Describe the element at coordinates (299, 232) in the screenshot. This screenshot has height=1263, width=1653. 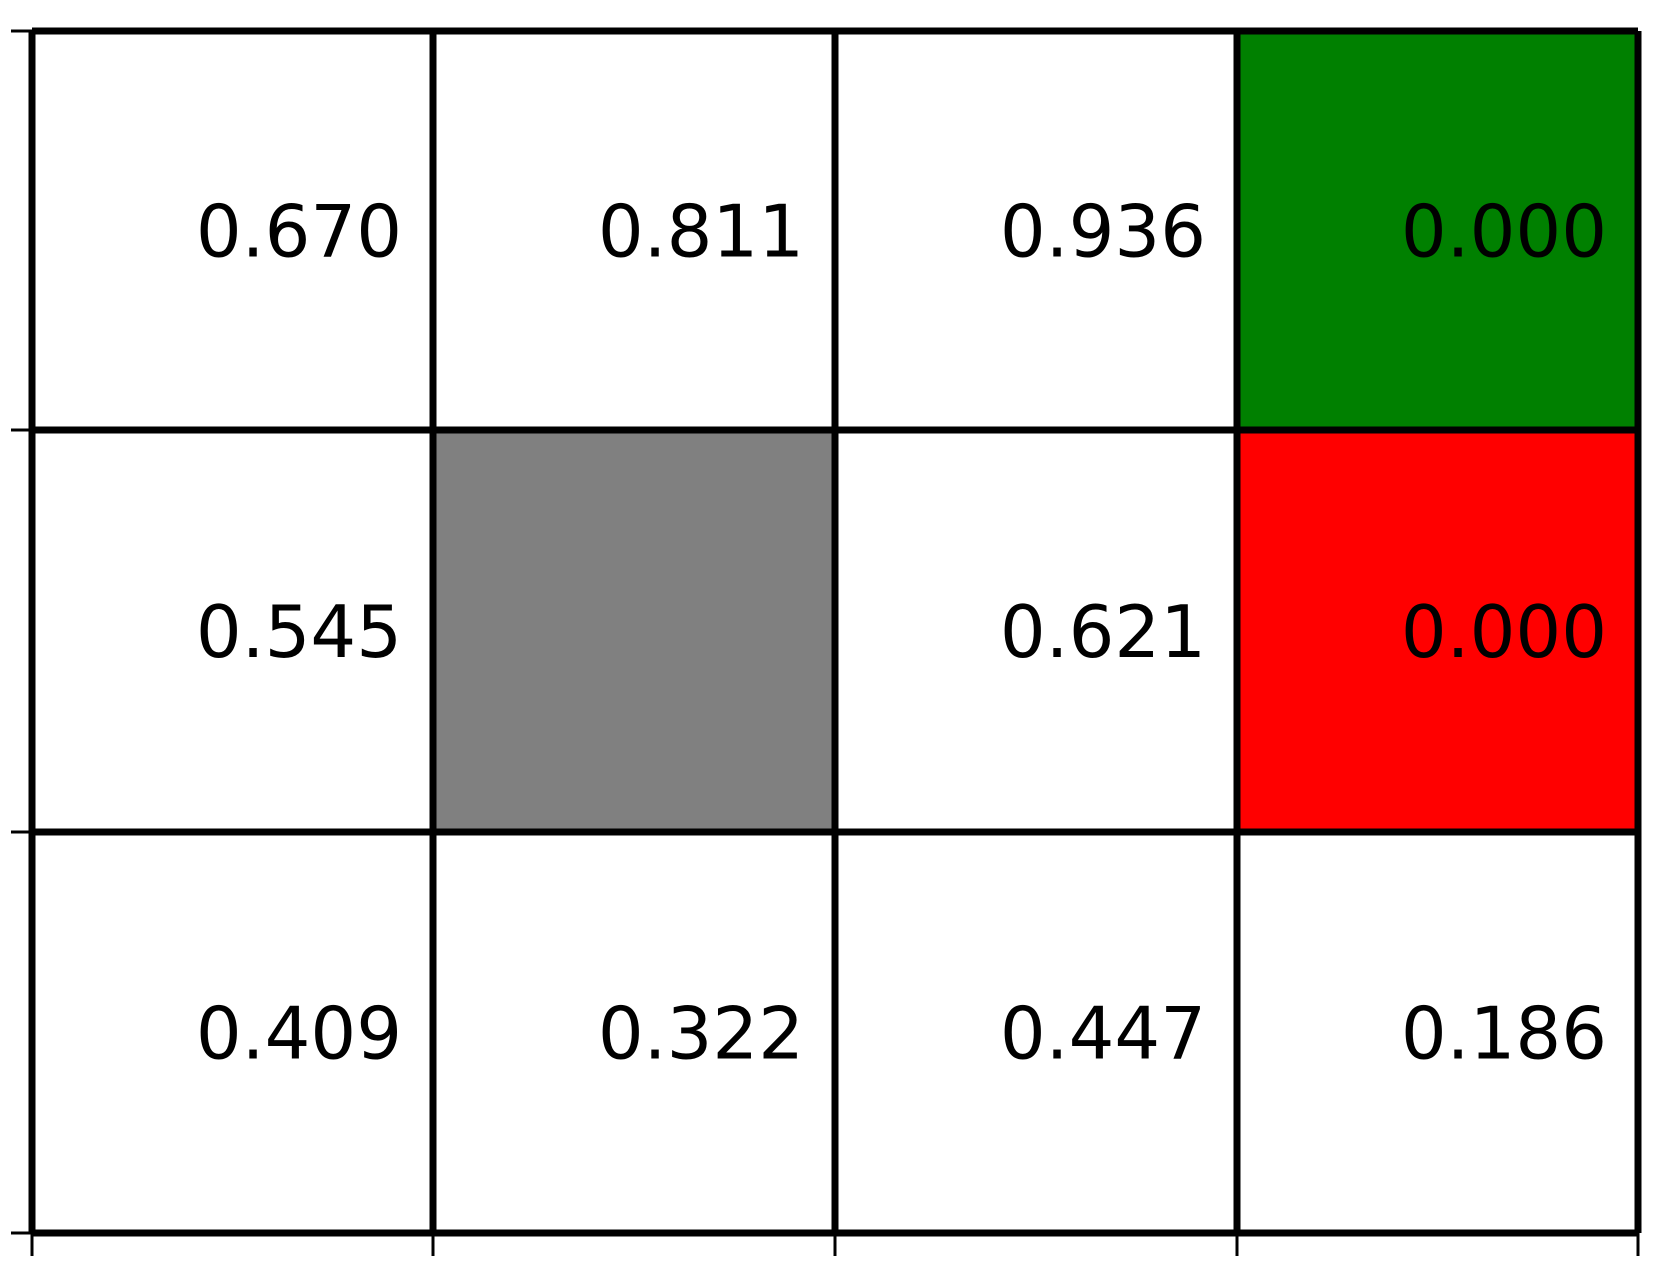
I see `cell-value-r0-c0: 0.670` at that location.